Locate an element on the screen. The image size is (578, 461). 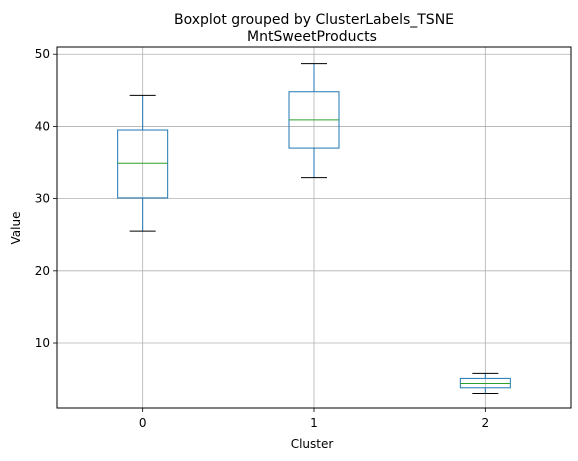
y-axis-ticks: 10 20 30 40 50 is located at coordinates (46, 198).